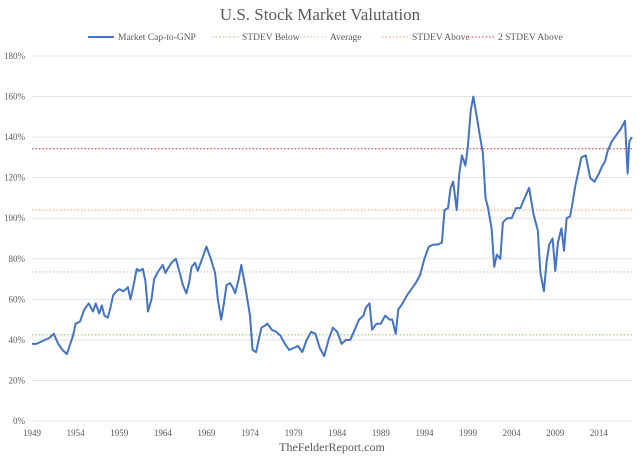 This screenshot has width=640, height=462. What do you see at coordinates (17, 259) in the screenshot?
I see `y-tick-label: 80%` at bounding box center [17, 259].